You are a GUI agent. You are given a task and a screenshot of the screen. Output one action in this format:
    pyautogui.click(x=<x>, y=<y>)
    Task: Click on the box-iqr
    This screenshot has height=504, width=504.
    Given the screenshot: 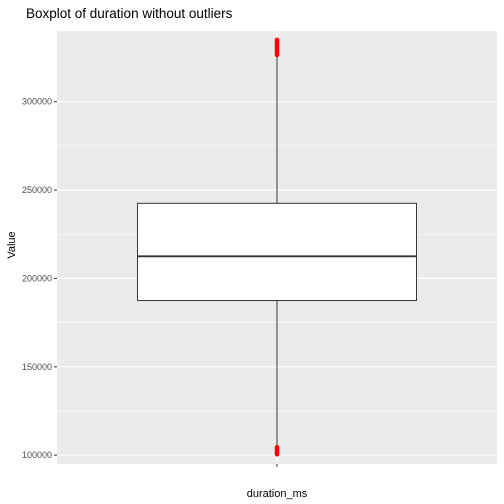 What is the action you would take?
    pyautogui.click(x=277, y=252)
    